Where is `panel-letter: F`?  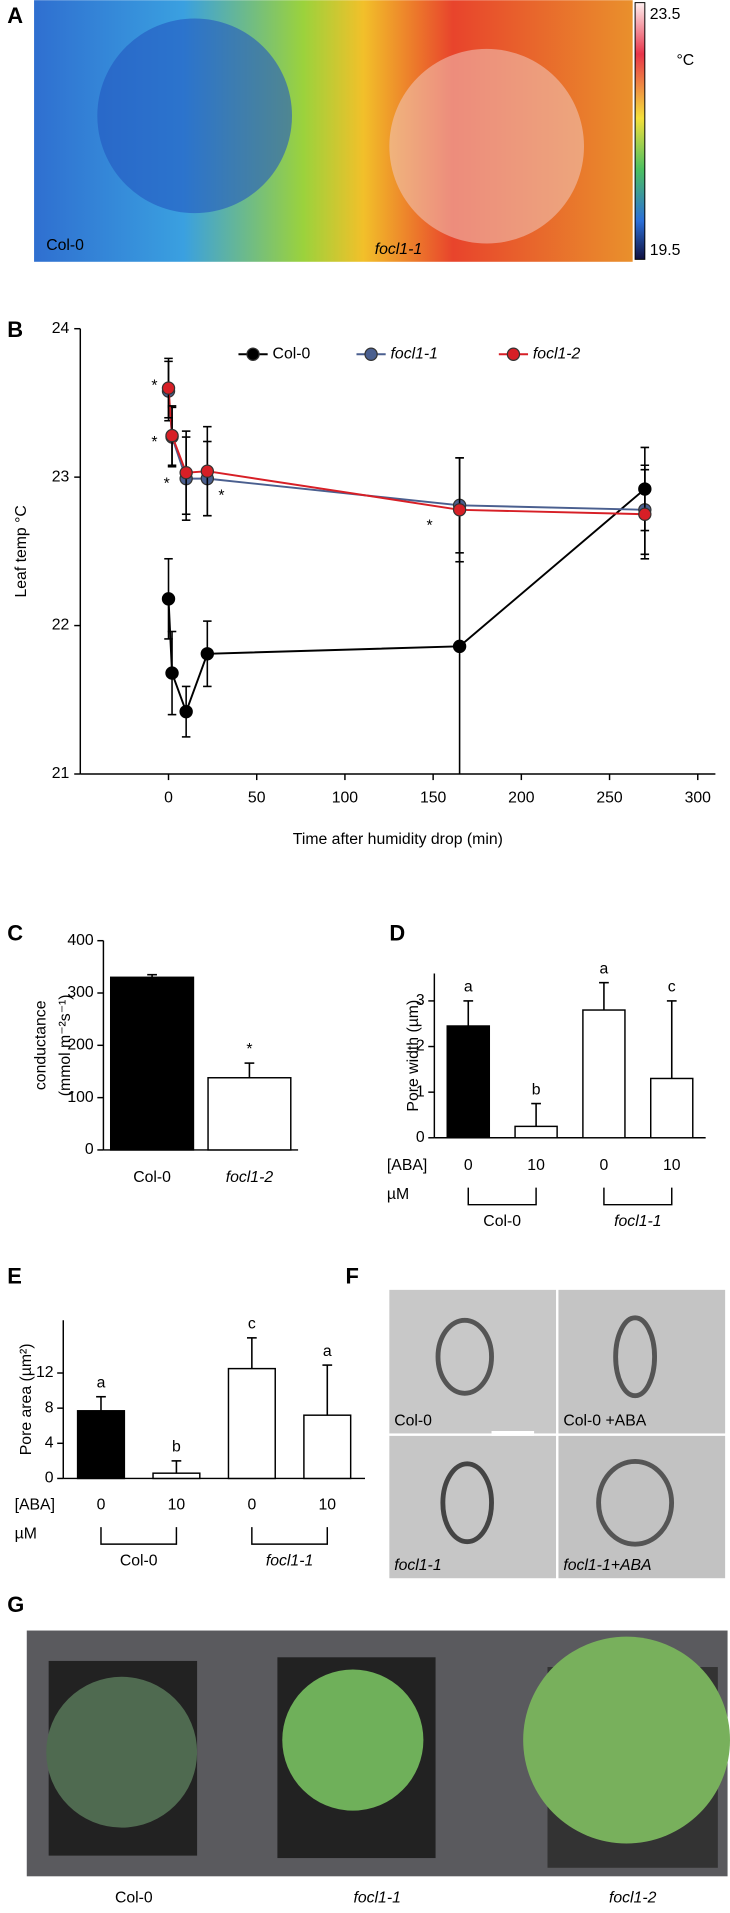
panel-letter: F is located at coordinates (352, 1275).